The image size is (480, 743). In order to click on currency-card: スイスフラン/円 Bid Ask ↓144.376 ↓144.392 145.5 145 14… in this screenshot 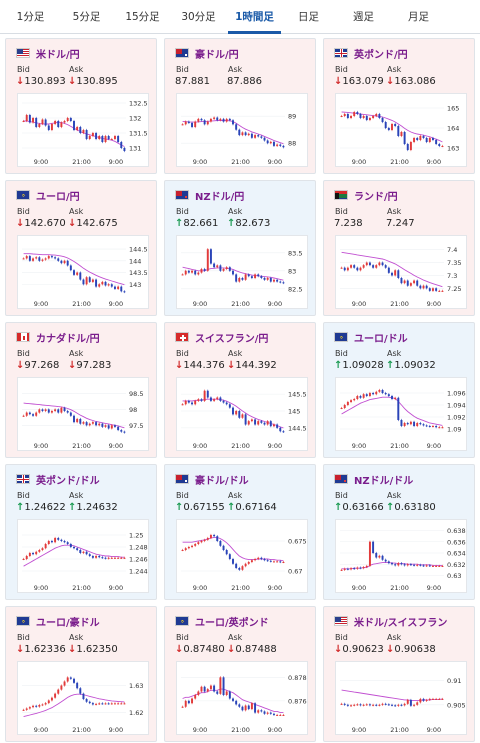, I will do `click(240, 390)`.